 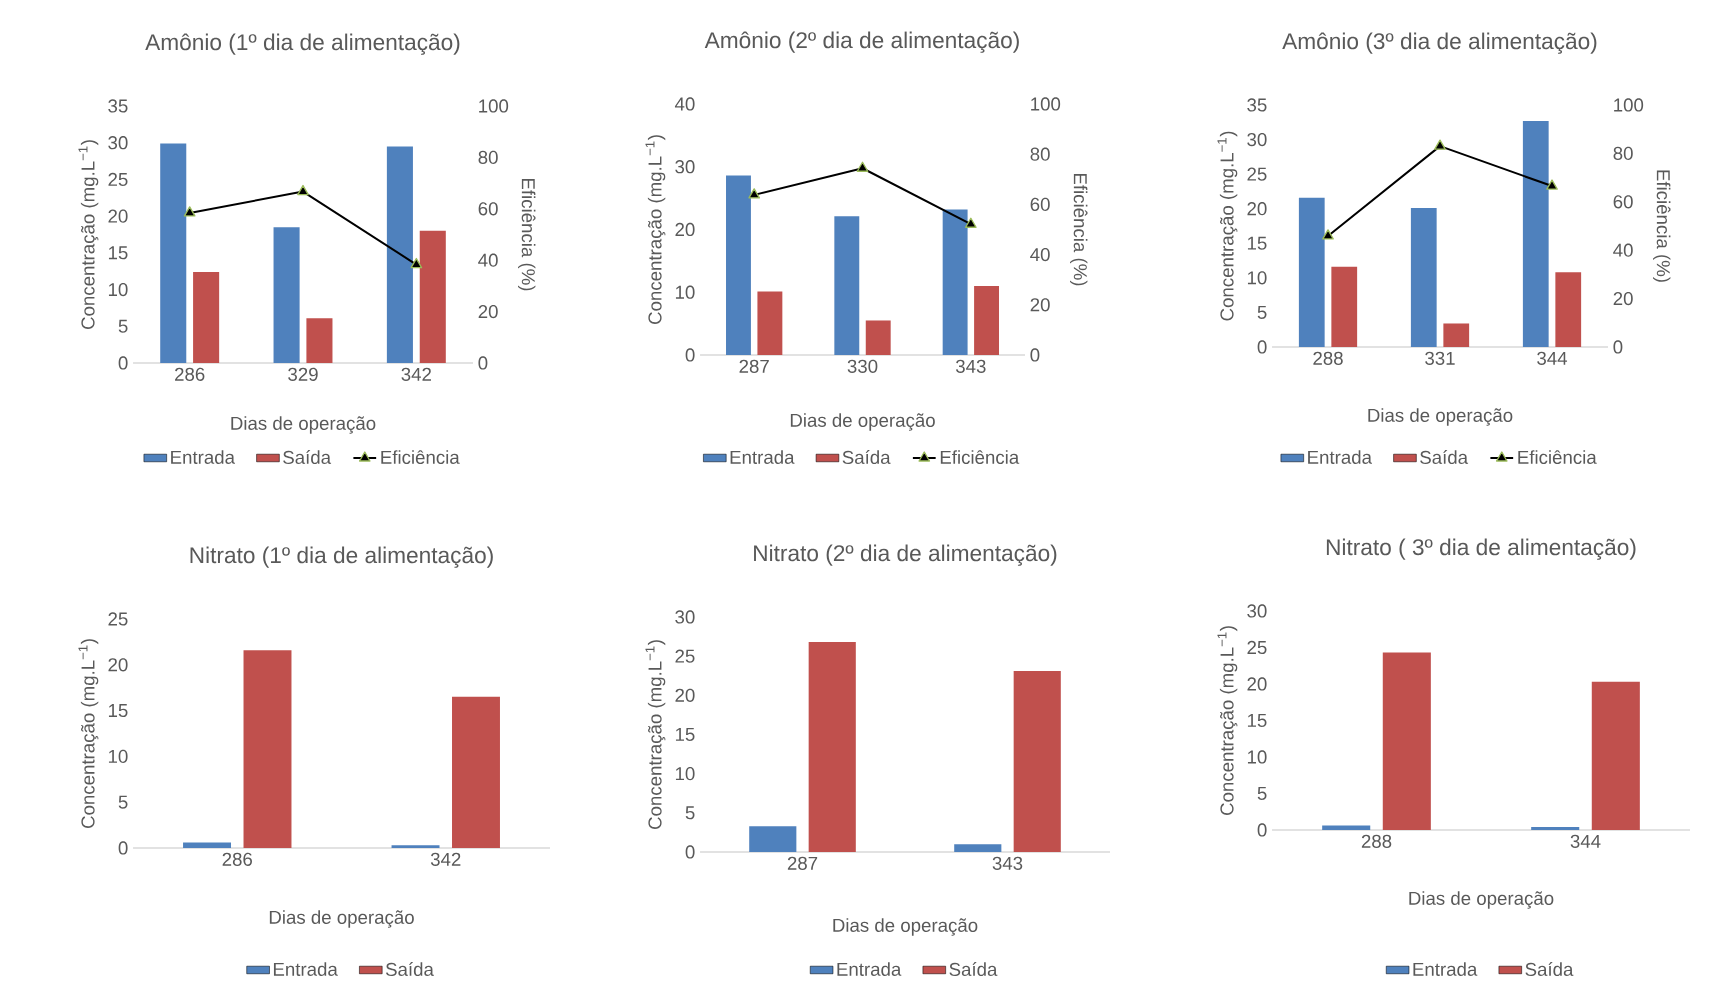 I want to click on y-tick-label: 35, so click(x=118, y=106).